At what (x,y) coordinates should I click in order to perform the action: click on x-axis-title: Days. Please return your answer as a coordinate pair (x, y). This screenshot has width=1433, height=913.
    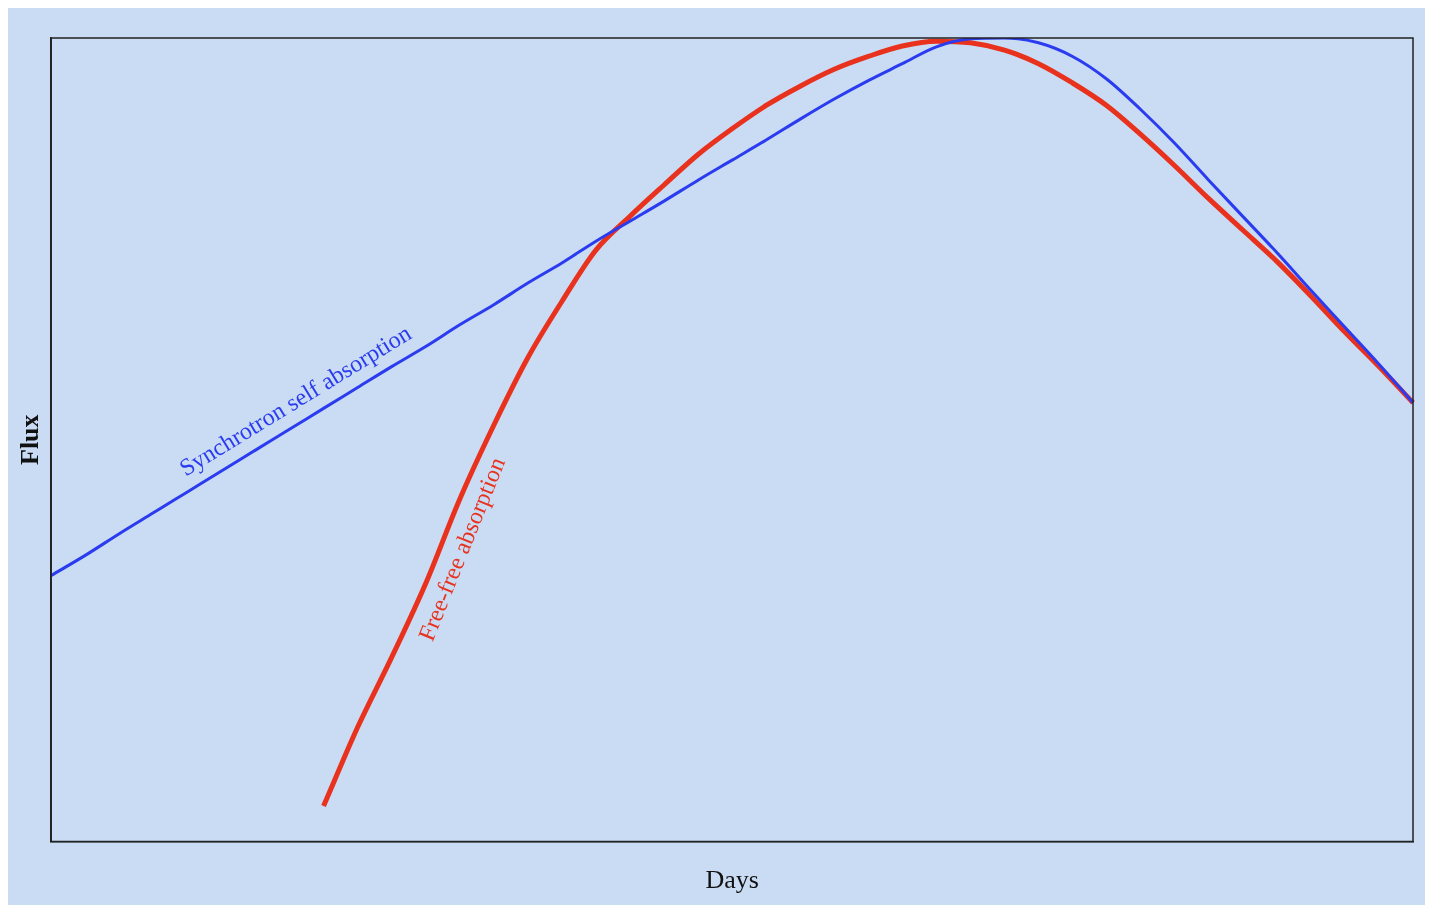
    Looking at the image, I should click on (732, 880).